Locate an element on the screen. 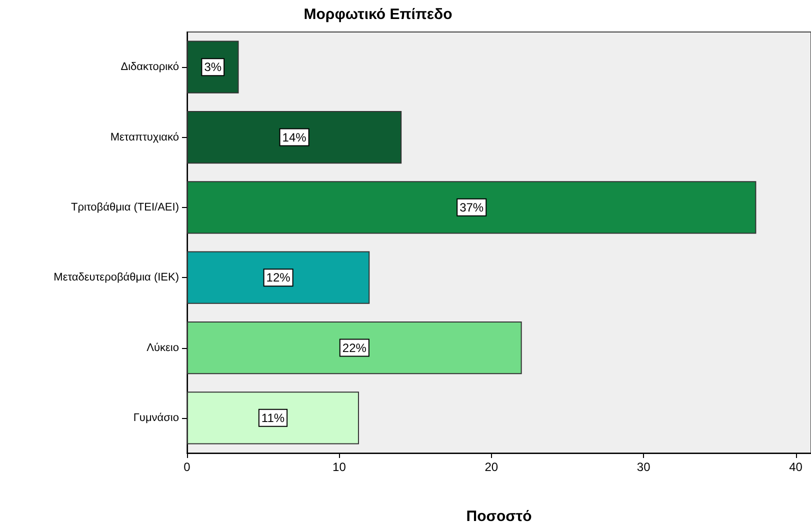 The width and height of the screenshot is (811, 529). data-label: 12% is located at coordinates (278, 277).